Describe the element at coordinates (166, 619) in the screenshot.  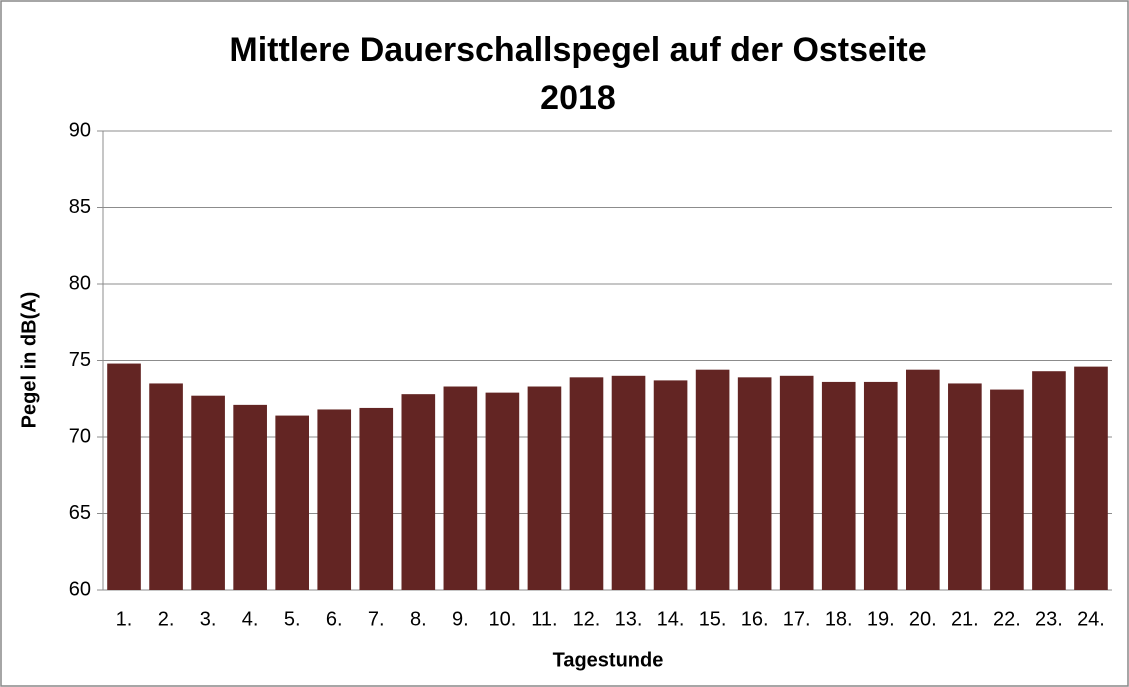
I see `x-tick-label: 2.` at that location.